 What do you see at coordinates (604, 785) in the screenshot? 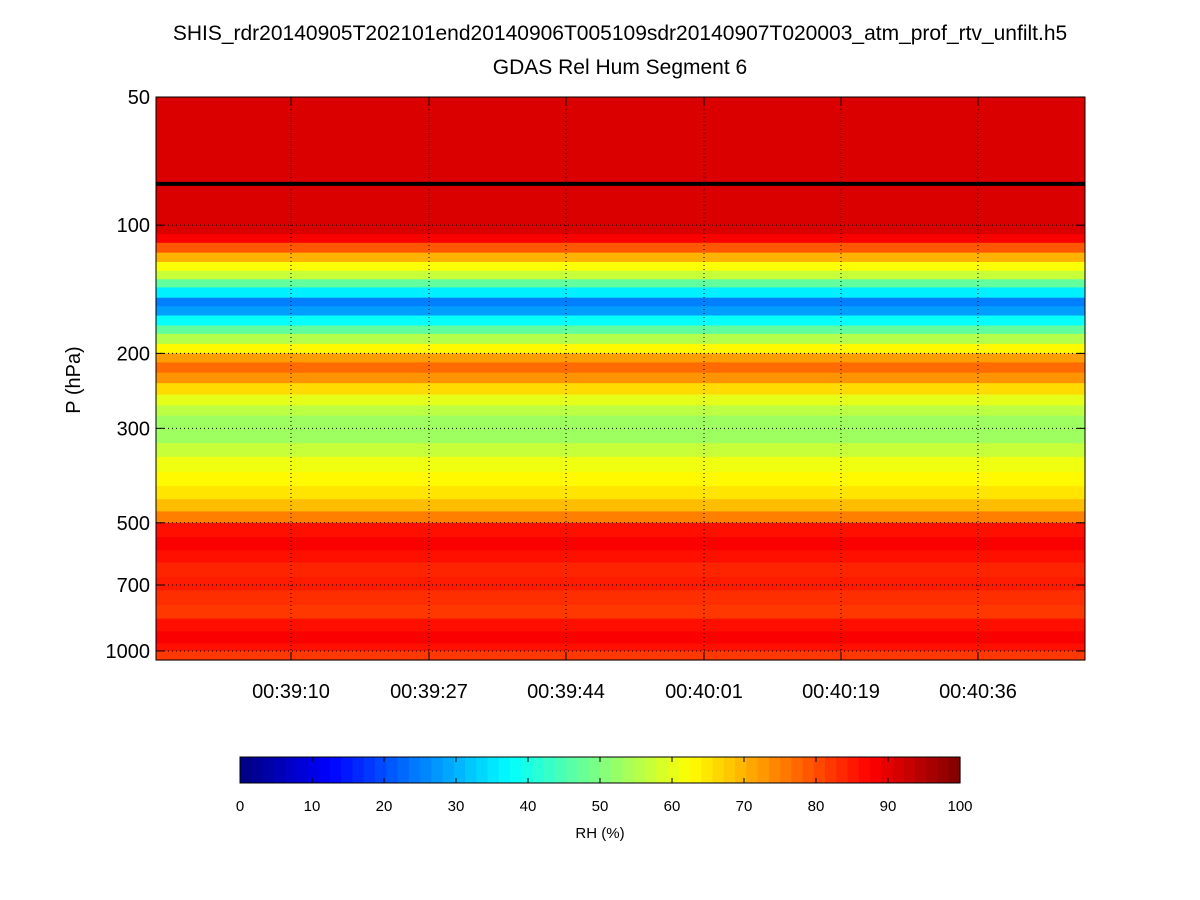
I see `colorbar: 0 10 20 30 40 50 60 70 80 90 100` at bounding box center [604, 785].